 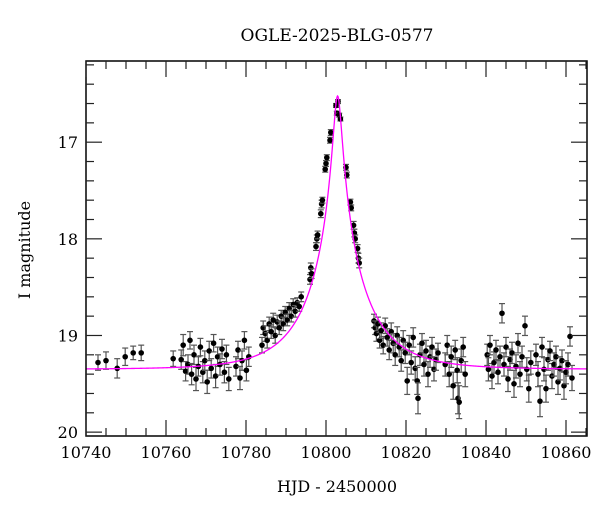 I want to click on y-tick-label: 20, so click(x=68, y=432).